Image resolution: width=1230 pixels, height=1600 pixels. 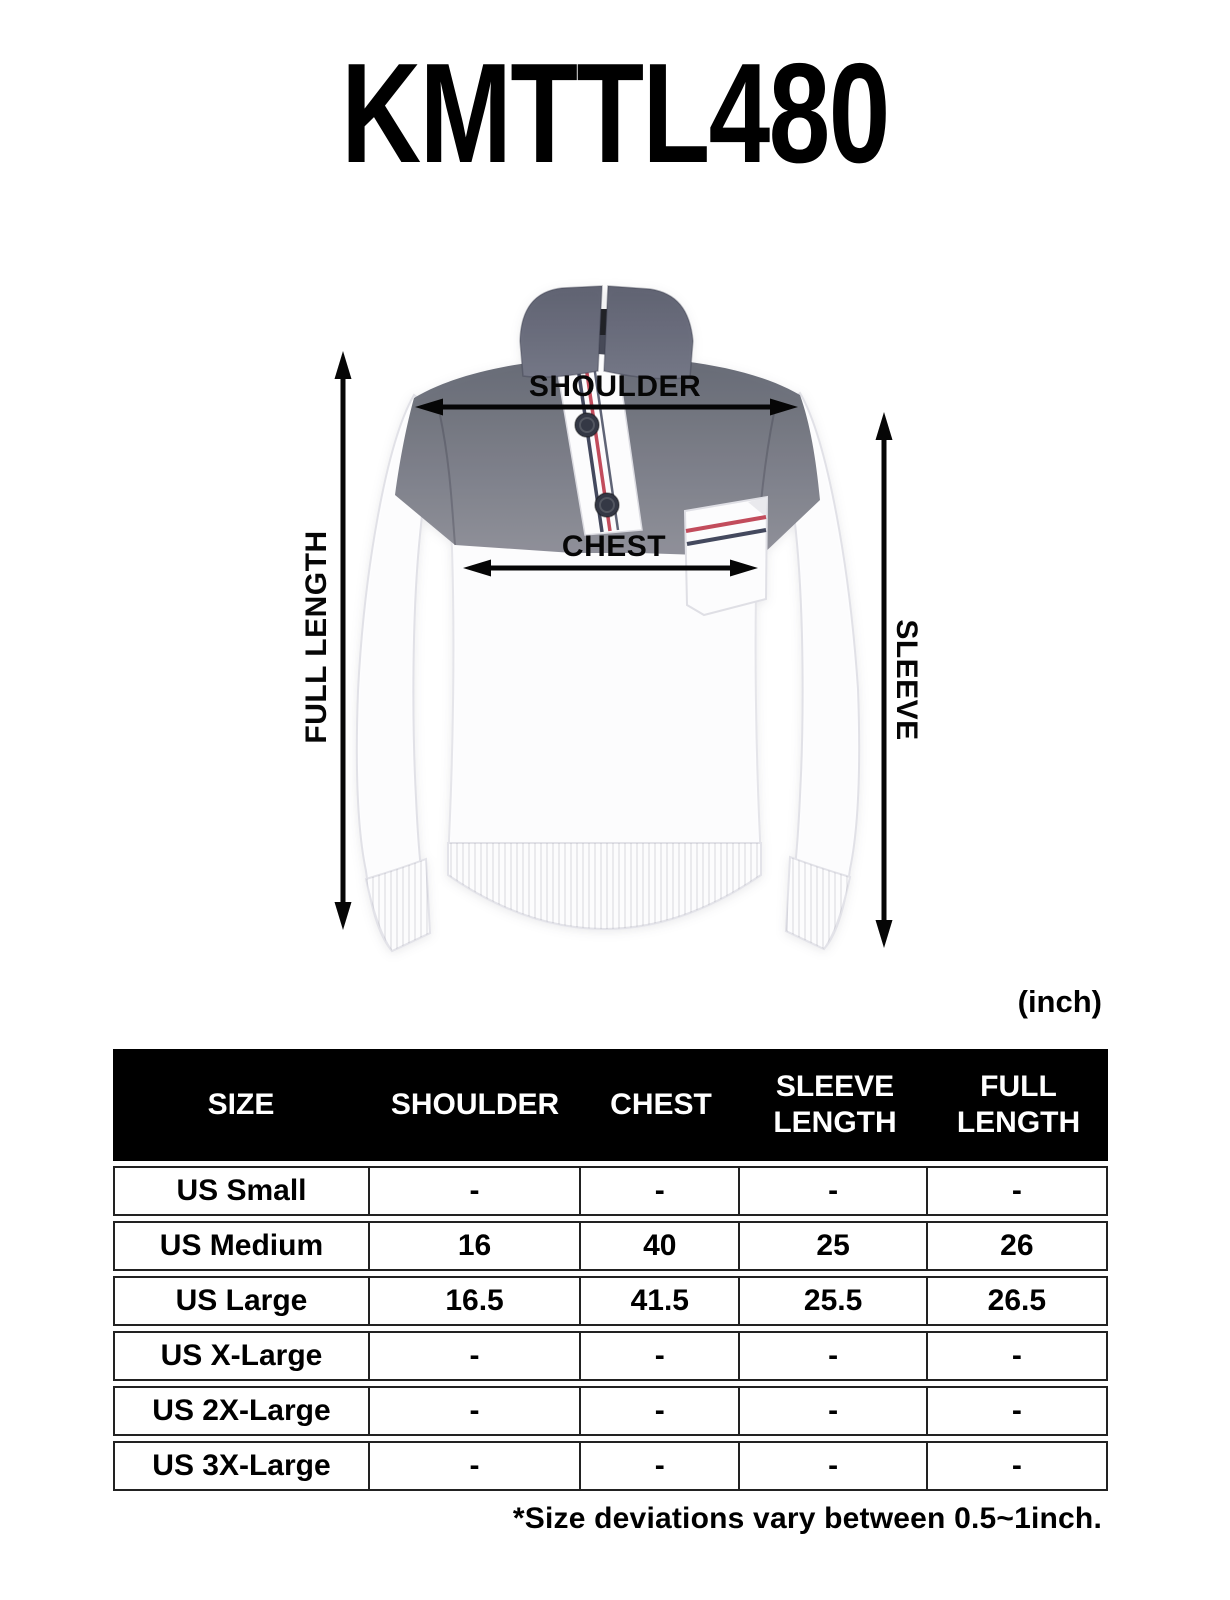 I want to click on sleeve-length-value: 25.5, so click(x=834, y=1301).